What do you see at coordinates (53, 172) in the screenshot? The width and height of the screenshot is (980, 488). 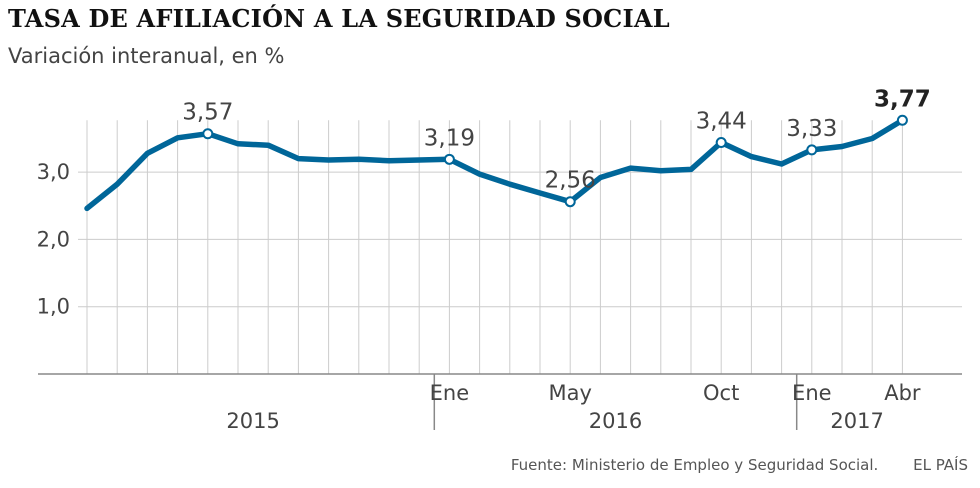 I see `y-tick-label: 3,0` at bounding box center [53, 172].